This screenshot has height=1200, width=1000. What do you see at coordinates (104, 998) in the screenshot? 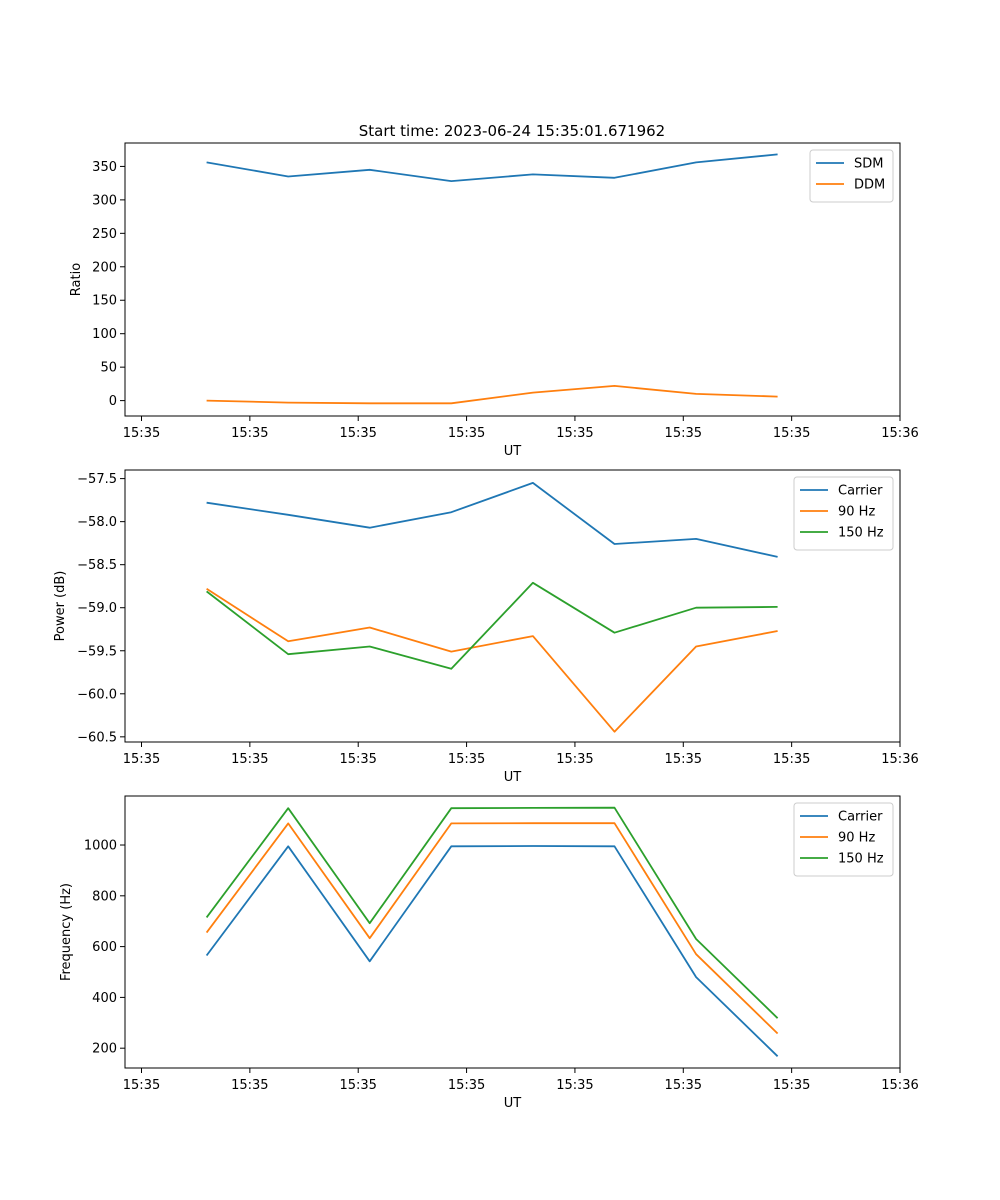
I see `y-tick-label: 400` at bounding box center [104, 998].